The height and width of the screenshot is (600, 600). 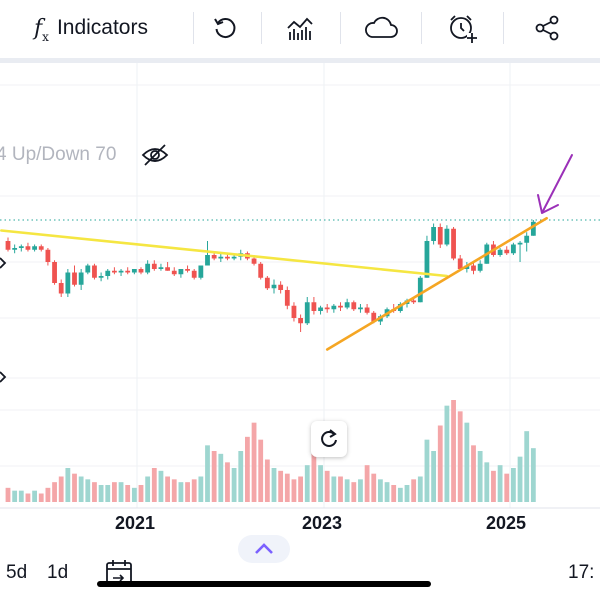 I want to click on resistance-trendline, so click(x=224, y=253).